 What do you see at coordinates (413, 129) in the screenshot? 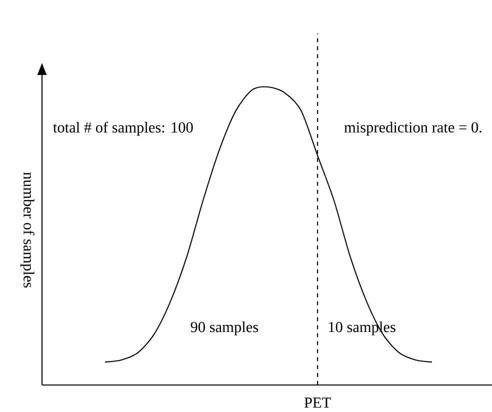
I see `annotation: misprediction rate = 0.` at bounding box center [413, 129].